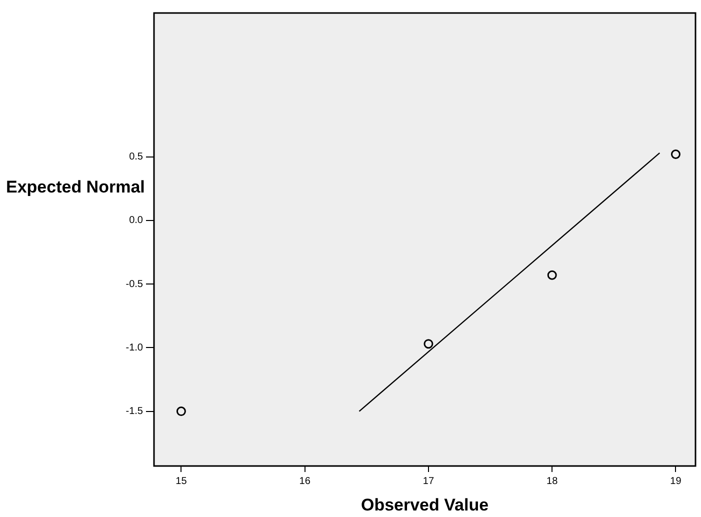 This screenshot has width=701, height=517. Describe the element at coordinates (424, 505) in the screenshot. I see `x-axis-title: Observed Value` at that location.